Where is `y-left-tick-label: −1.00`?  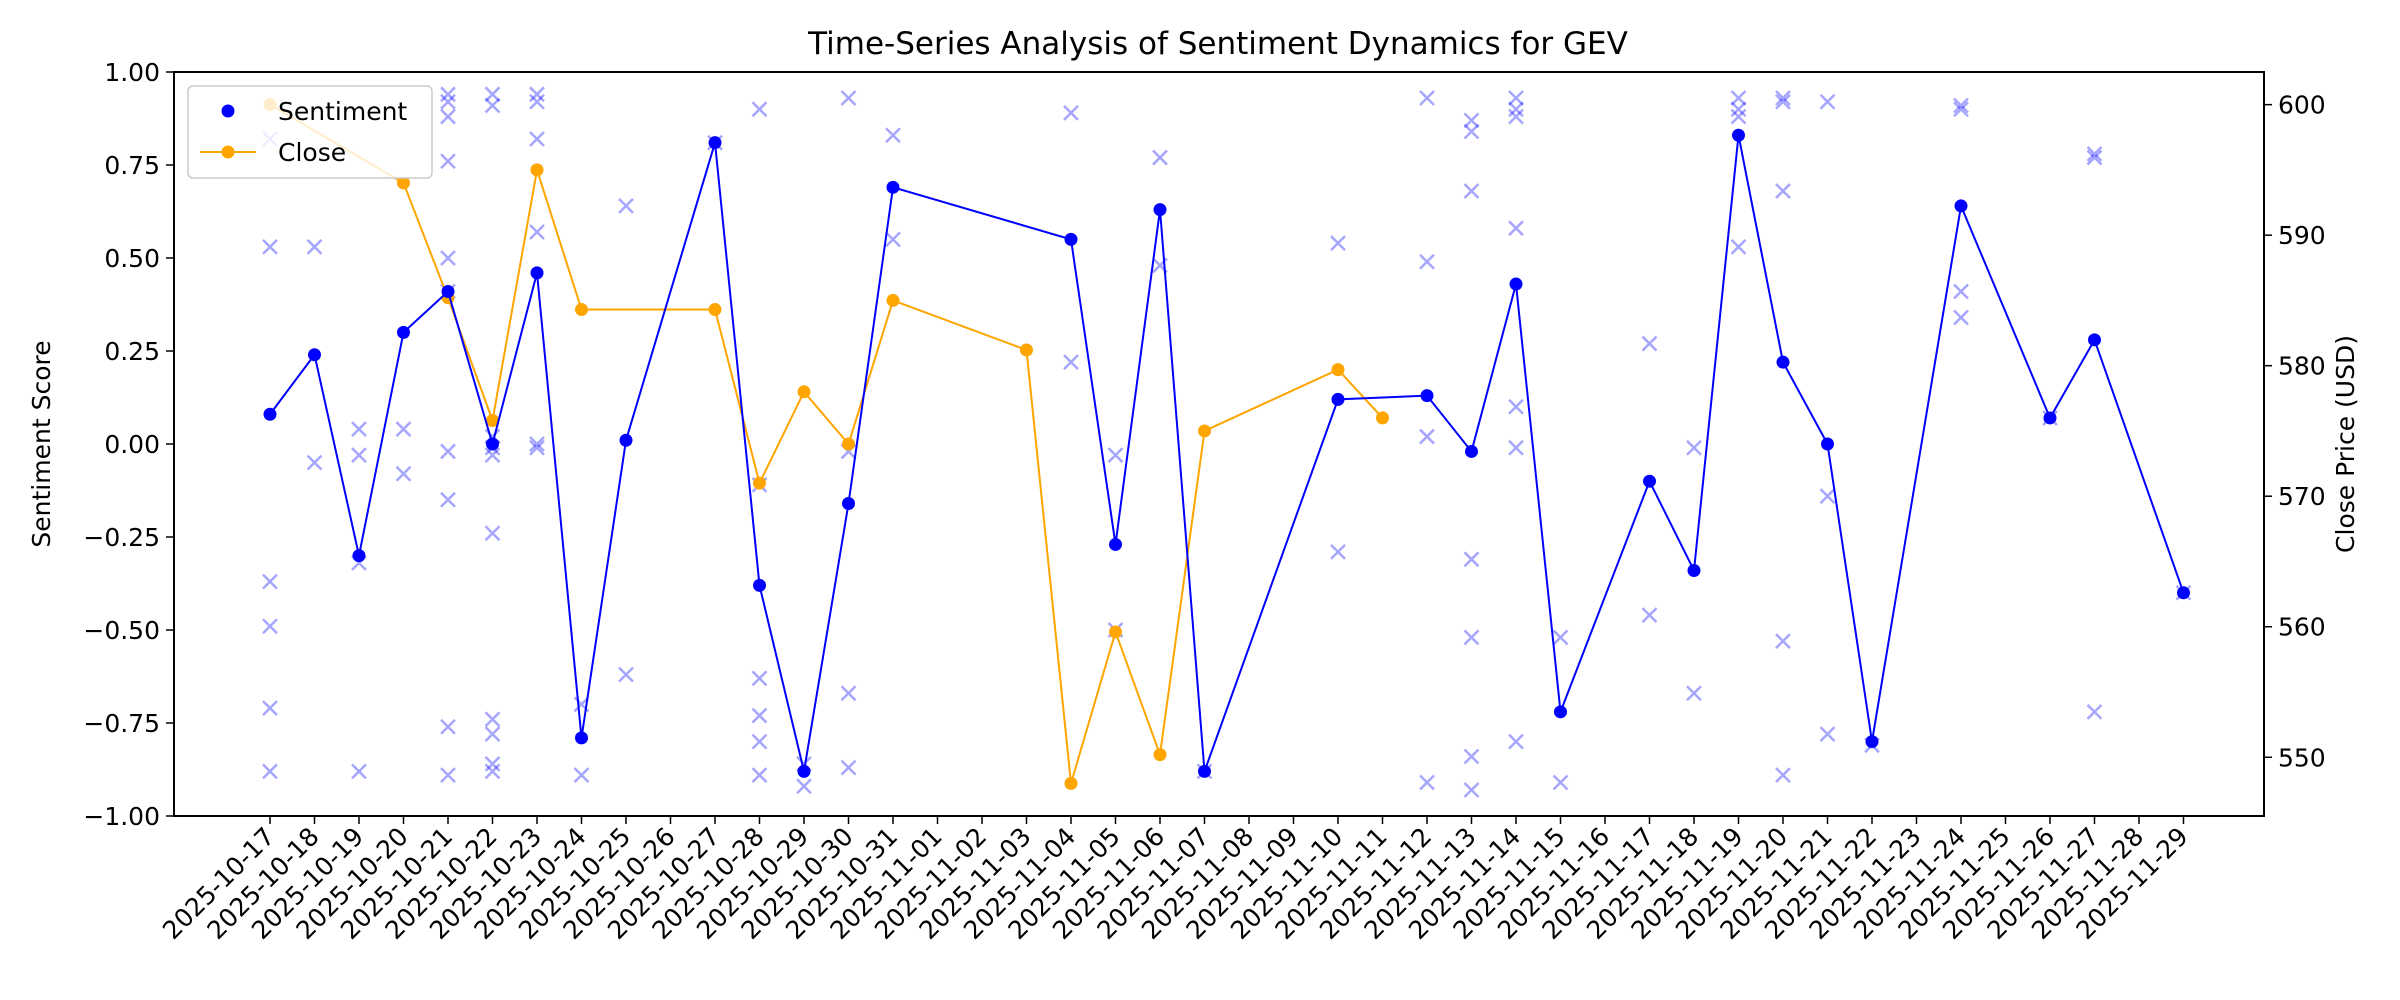
y-left-tick-label: −1.00 is located at coordinates (121, 816).